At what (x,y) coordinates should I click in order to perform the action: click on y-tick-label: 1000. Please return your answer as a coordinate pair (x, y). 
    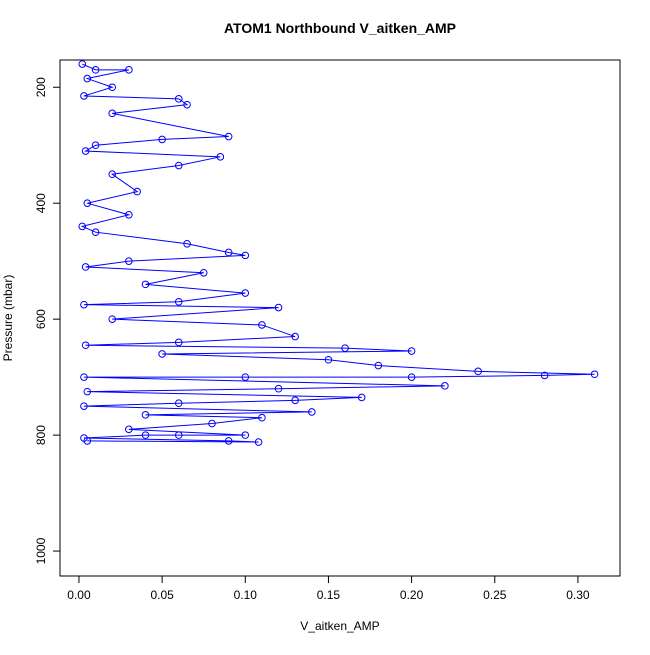
    Looking at the image, I should click on (41, 550).